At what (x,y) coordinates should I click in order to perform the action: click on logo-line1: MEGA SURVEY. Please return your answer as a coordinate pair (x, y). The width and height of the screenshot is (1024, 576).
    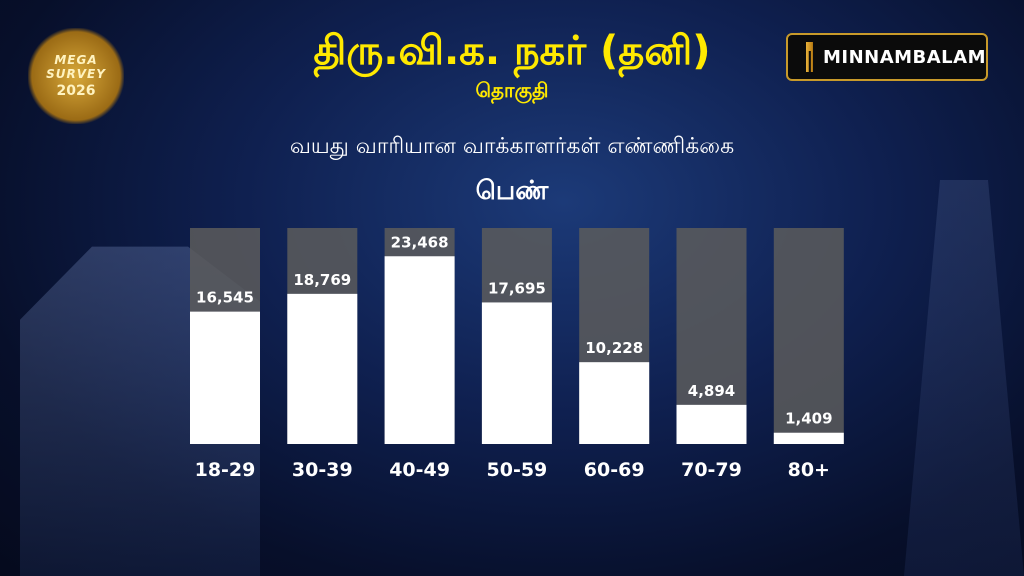
    Looking at the image, I should click on (76, 67).